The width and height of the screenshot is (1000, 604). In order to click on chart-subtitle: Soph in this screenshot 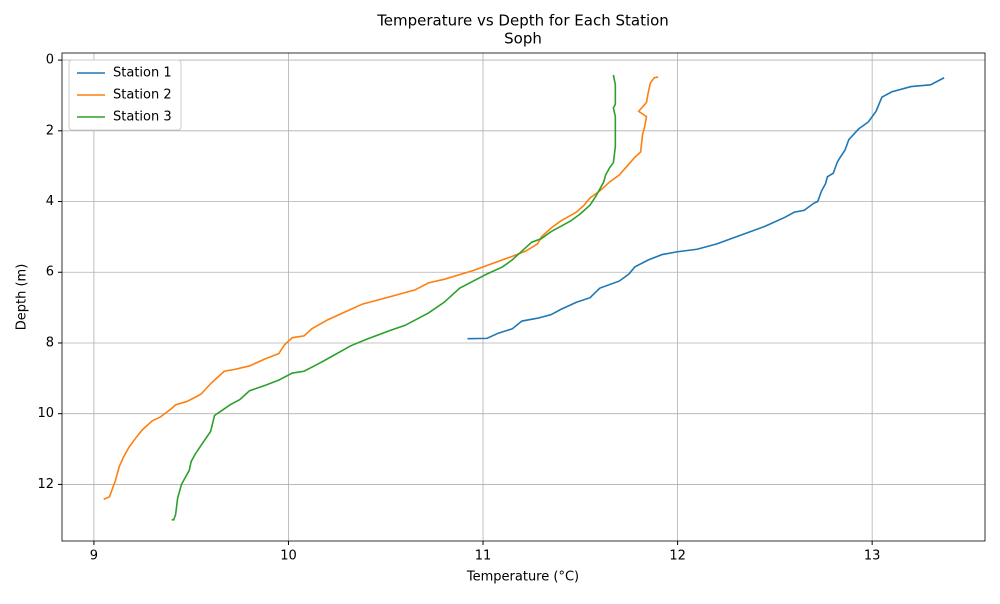, I will do `click(523, 39)`.